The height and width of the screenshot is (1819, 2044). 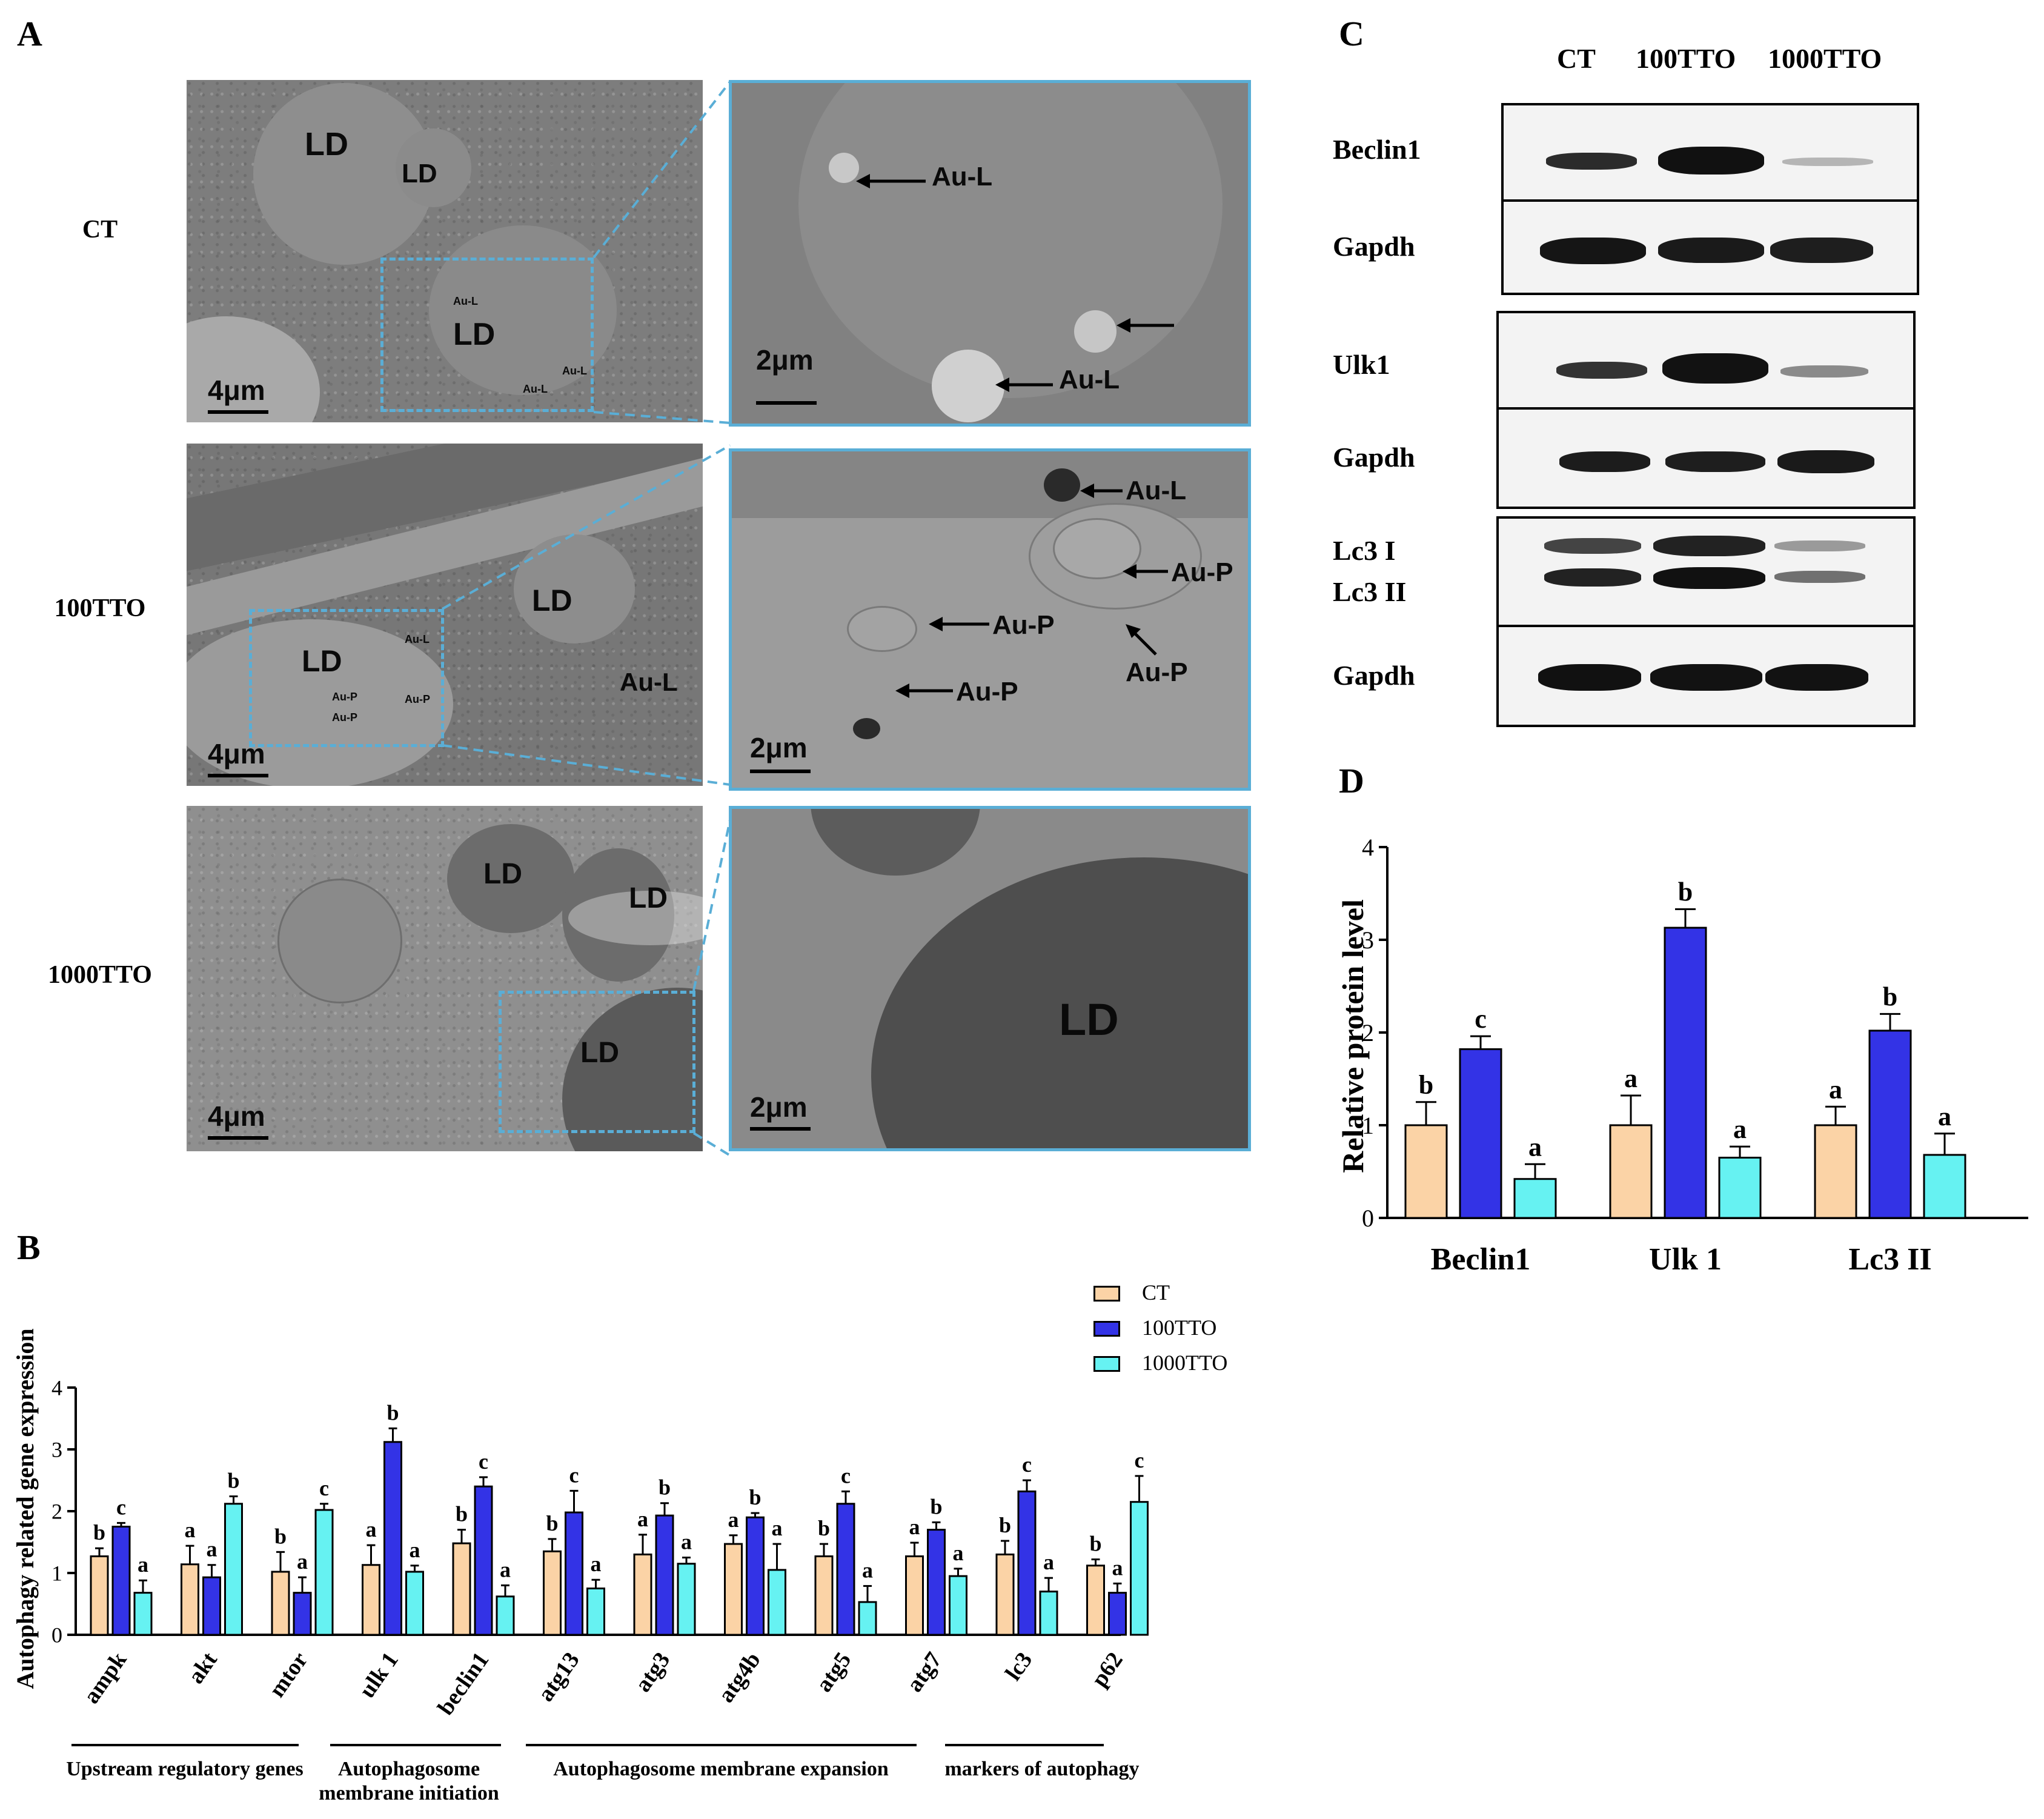 What do you see at coordinates (1185, 1363) in the screenshot?
I see `legend-label-1000tto: 1000TTO` at bounding box center [1185, 1363].